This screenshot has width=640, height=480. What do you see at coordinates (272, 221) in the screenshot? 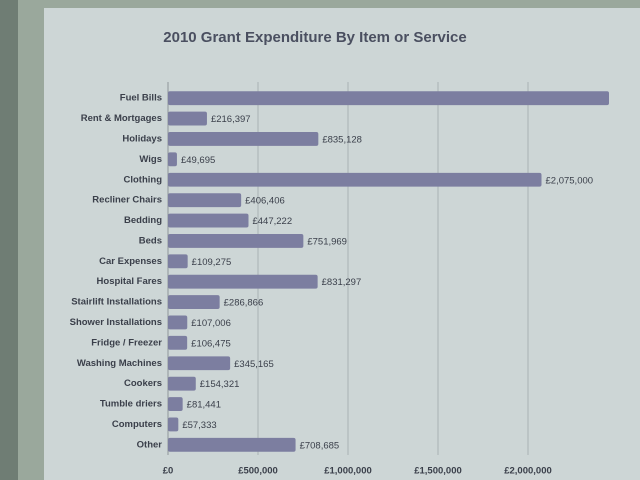
I see `value-label: £447,222` at bounding box center [272, 221].